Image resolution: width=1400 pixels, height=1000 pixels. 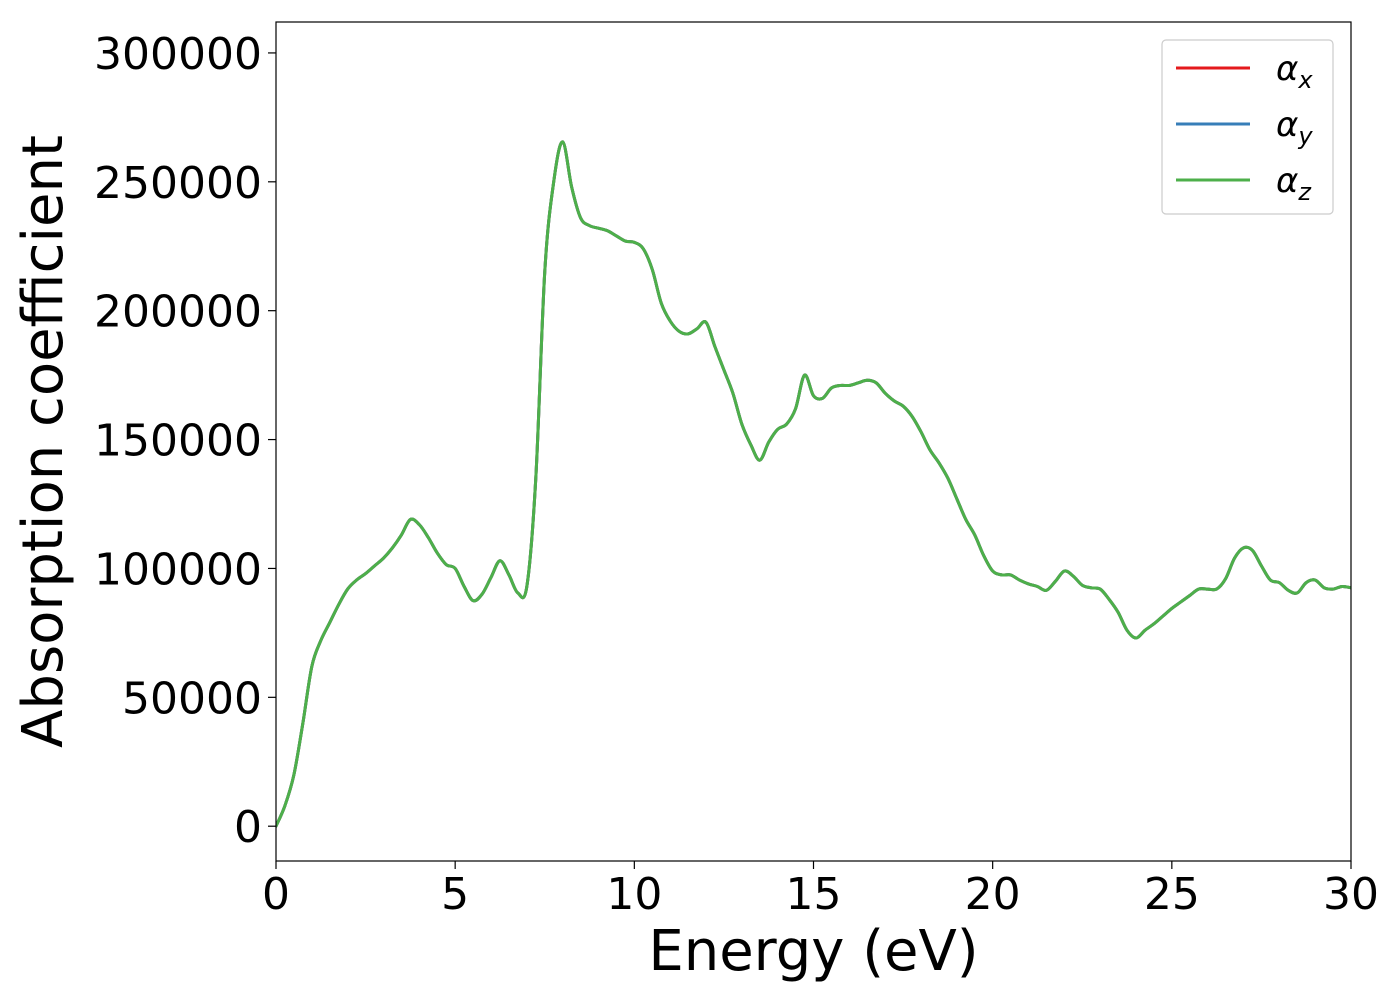 I want to click on x-tick-label: 25, so click(x=1172, y=894).